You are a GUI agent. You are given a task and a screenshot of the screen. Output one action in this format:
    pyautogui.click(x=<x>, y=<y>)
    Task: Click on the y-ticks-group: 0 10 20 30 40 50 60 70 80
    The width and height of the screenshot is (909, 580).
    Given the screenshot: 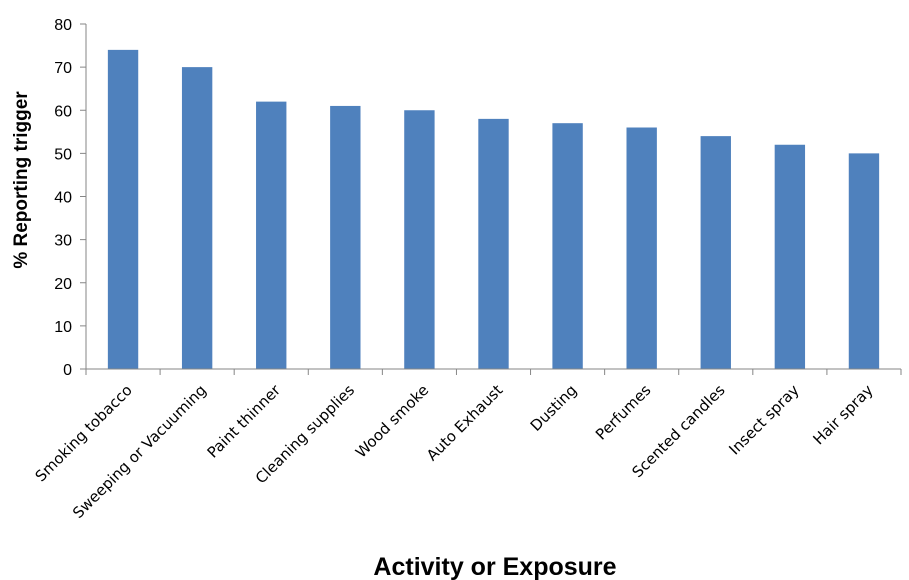 What is the action you would take?
    pyautogui.click(x=70, y=198)
    